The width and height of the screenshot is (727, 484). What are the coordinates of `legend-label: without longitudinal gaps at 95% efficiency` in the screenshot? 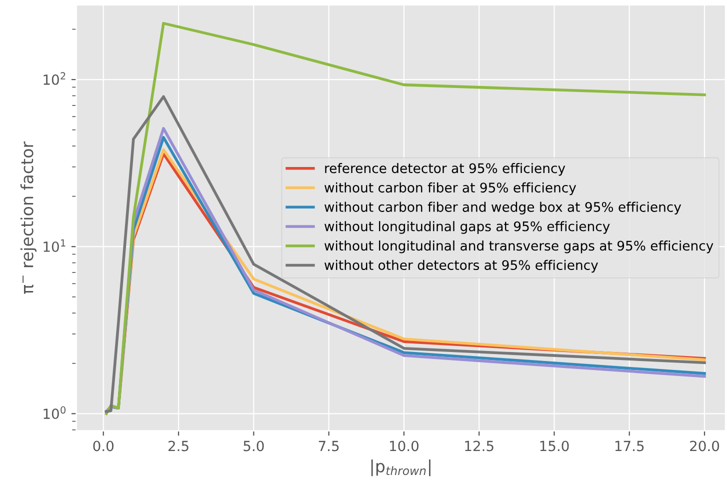 It's located at (467, 227).